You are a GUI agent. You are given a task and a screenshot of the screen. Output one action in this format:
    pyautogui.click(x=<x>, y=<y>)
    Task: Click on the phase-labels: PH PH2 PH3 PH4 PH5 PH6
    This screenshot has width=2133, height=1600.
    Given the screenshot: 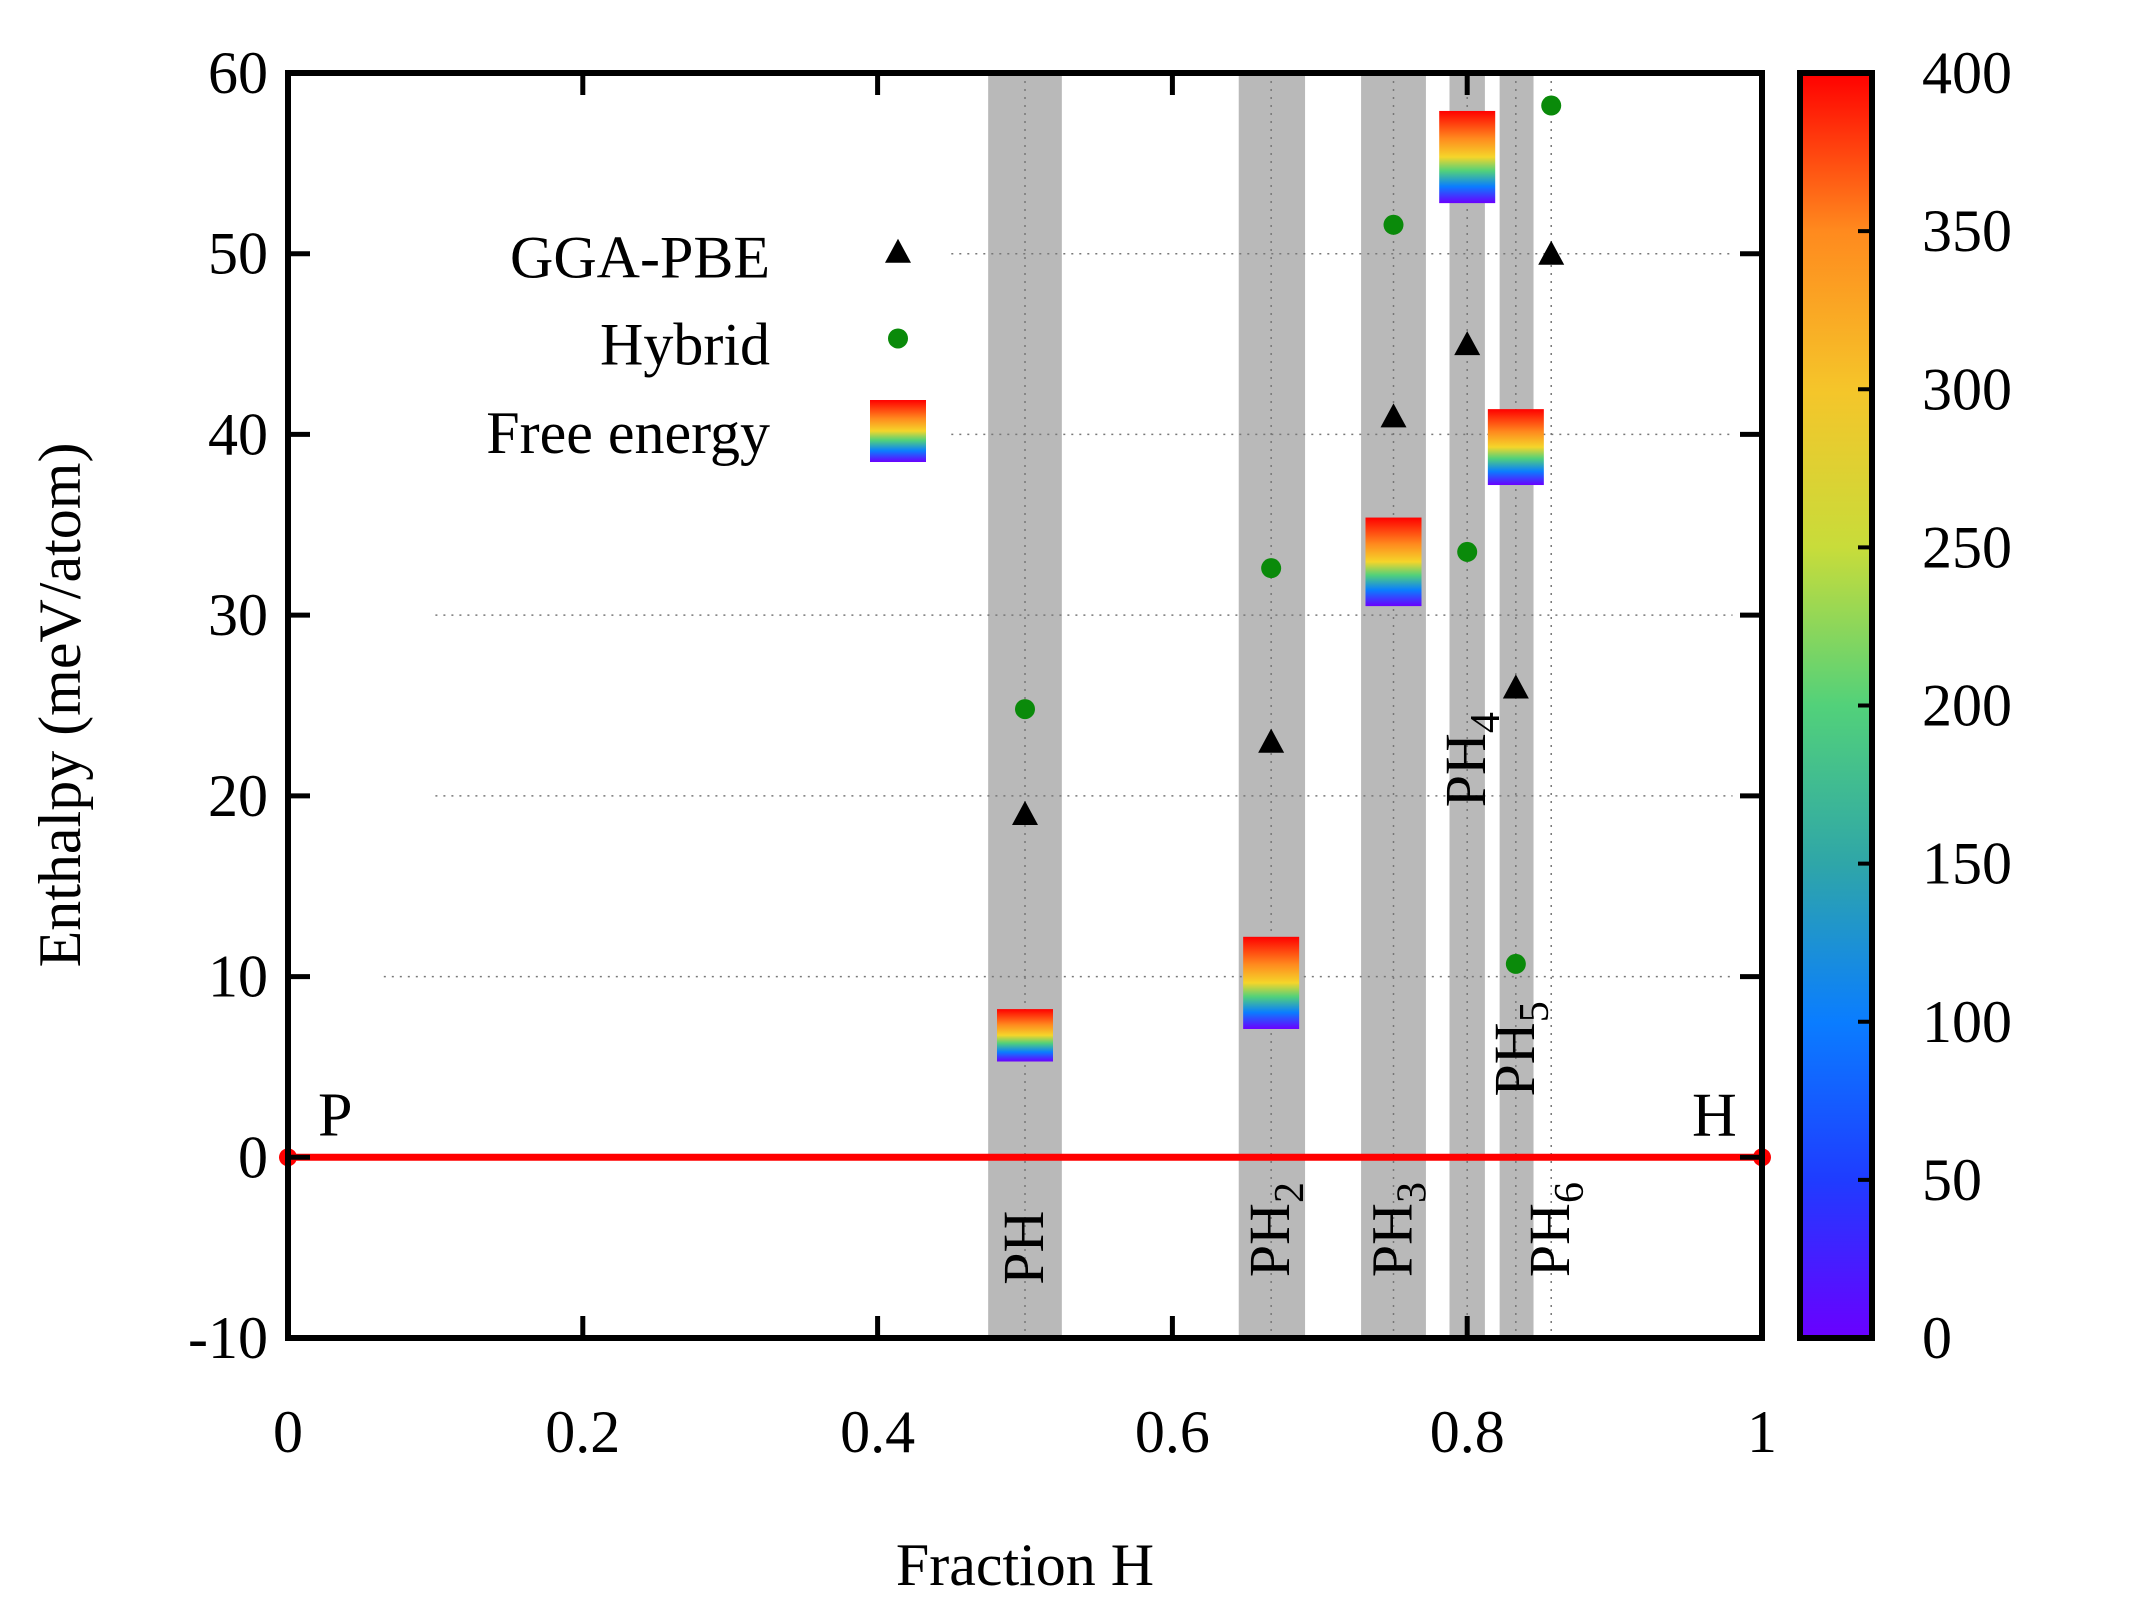 What is the action you would take?
    pyautogui.click(x=1292, y=998)
    